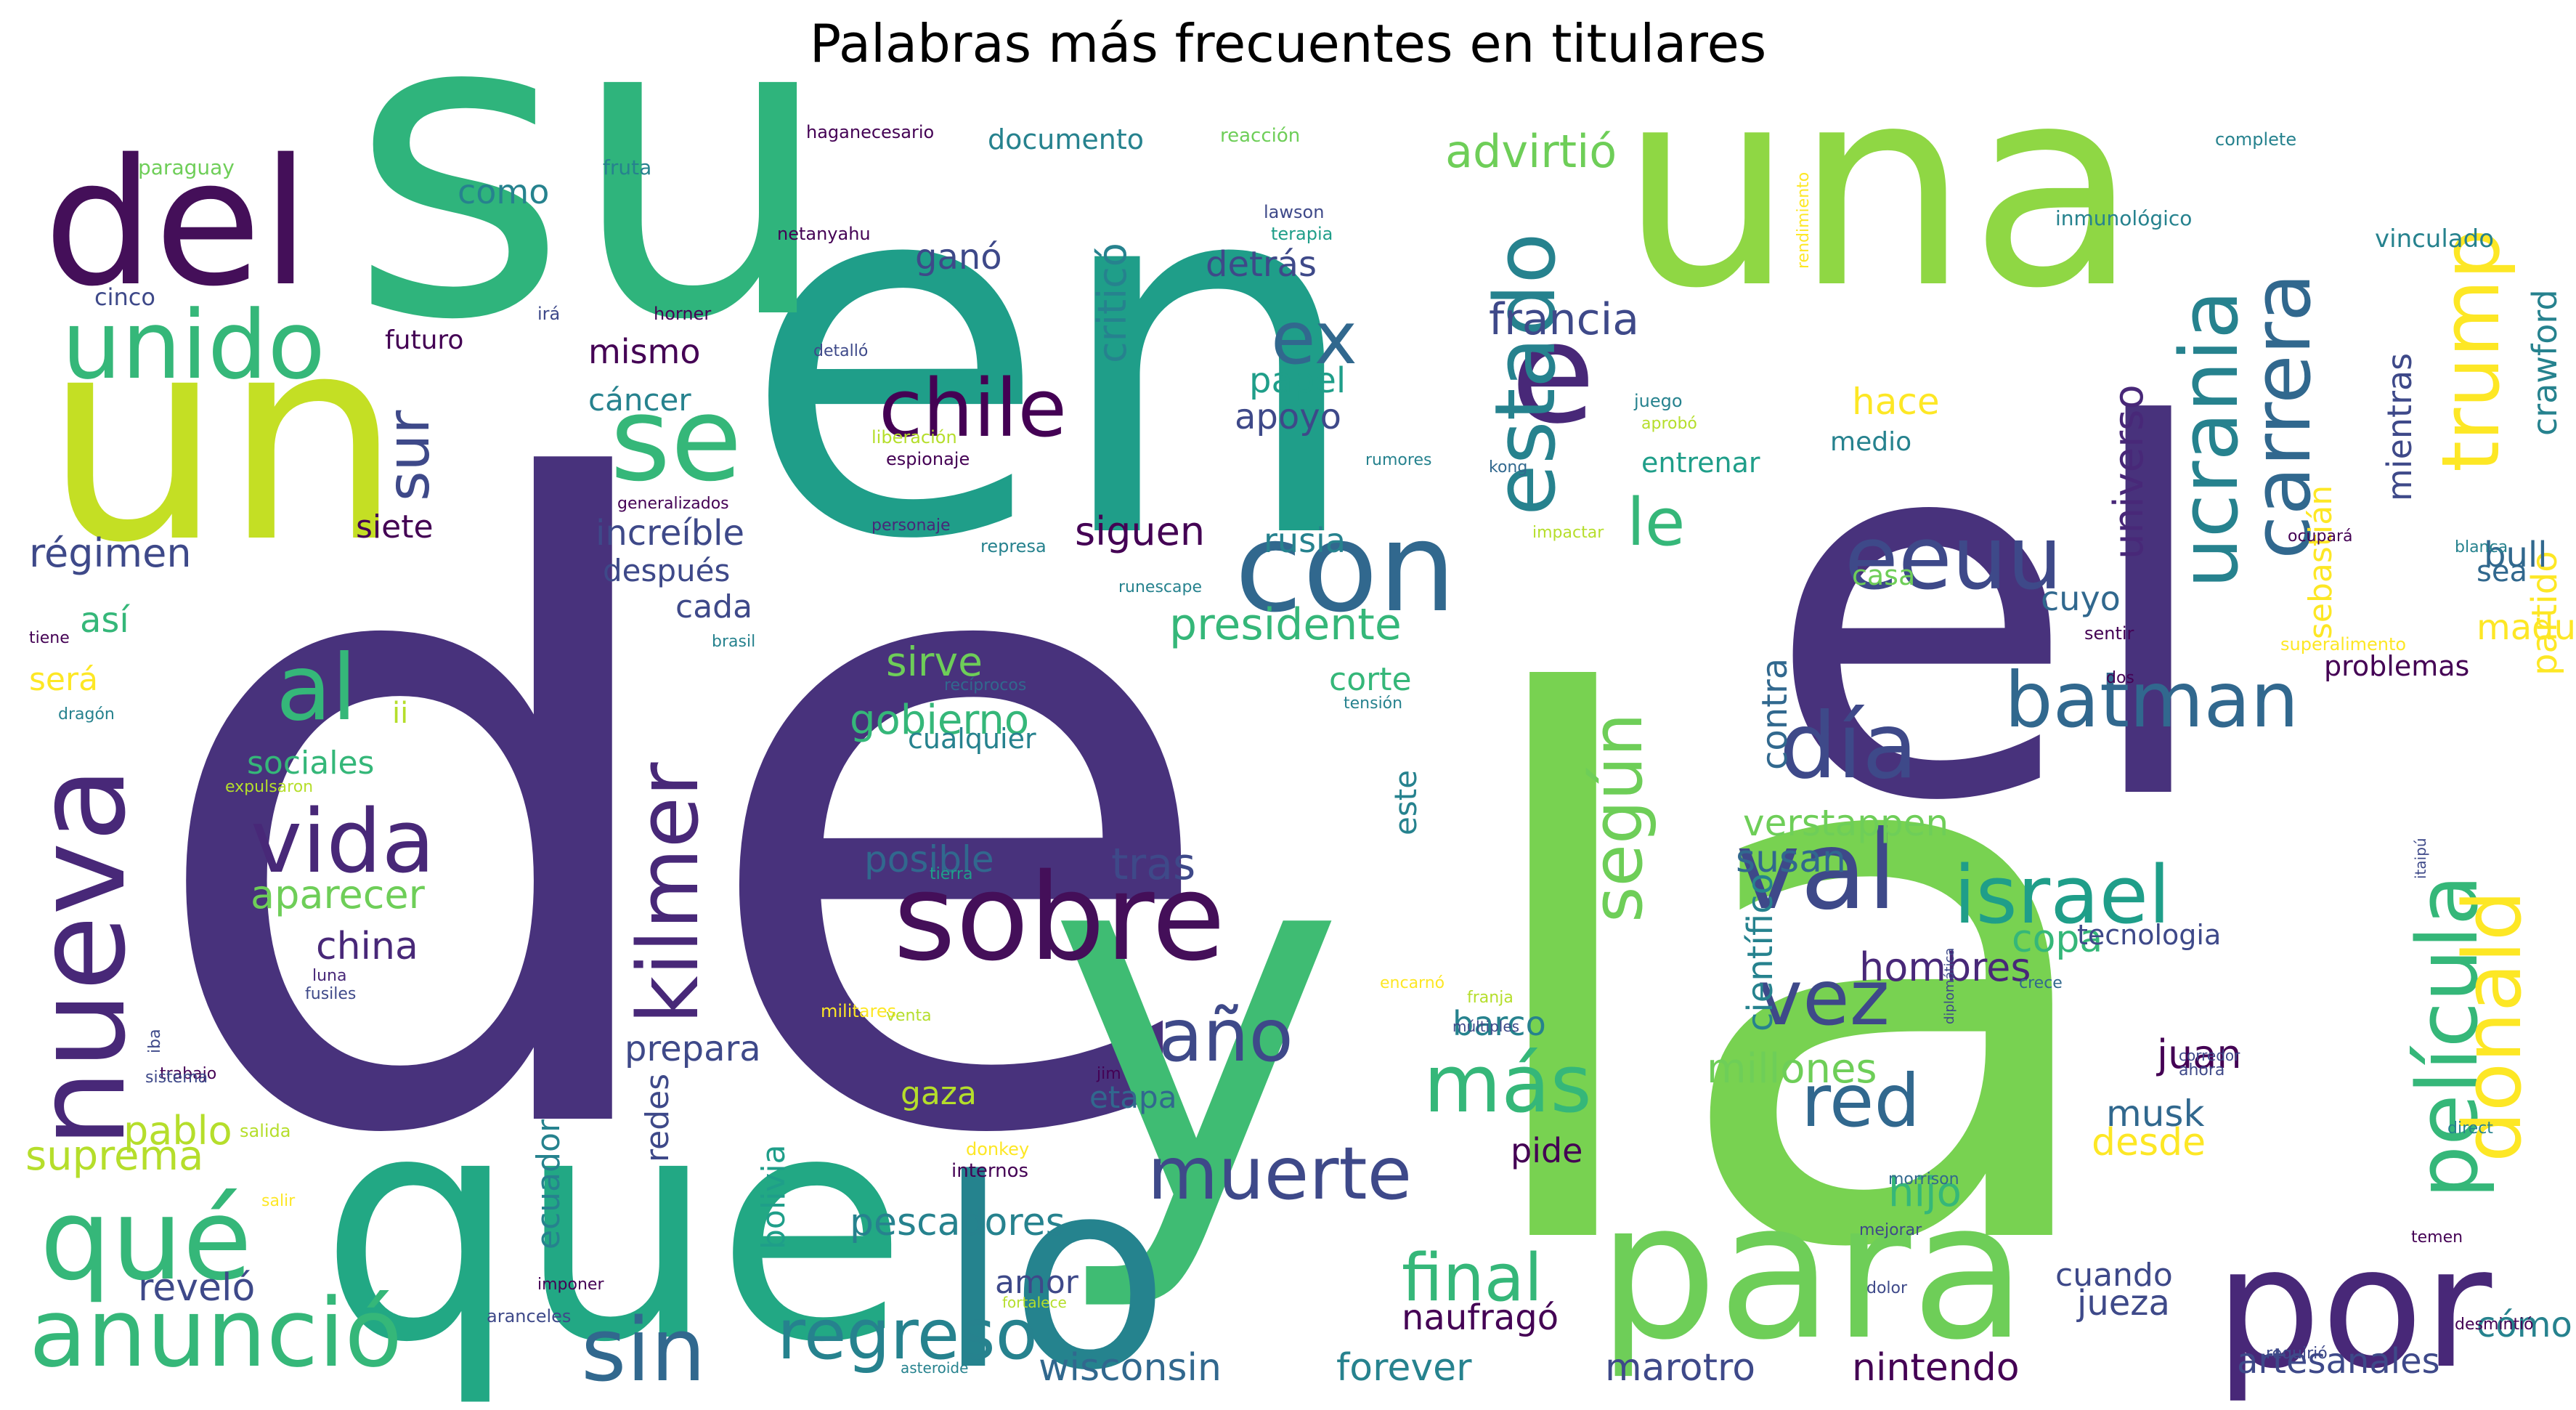  What do you see at coordinates (2255, 139) in the screenshot?
I see `word-complete: complete` at bounding box center [2255, 139].